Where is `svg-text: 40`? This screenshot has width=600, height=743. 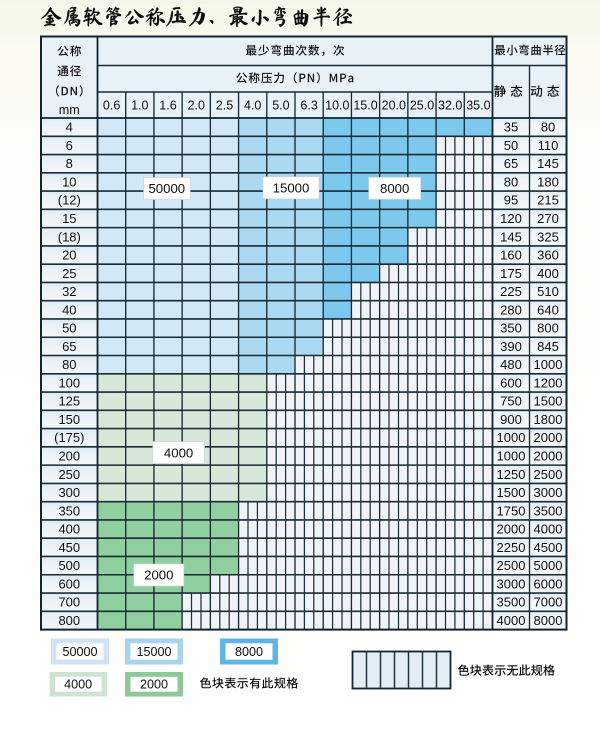 svg-text: 40 is located at coordinates (69, 309).